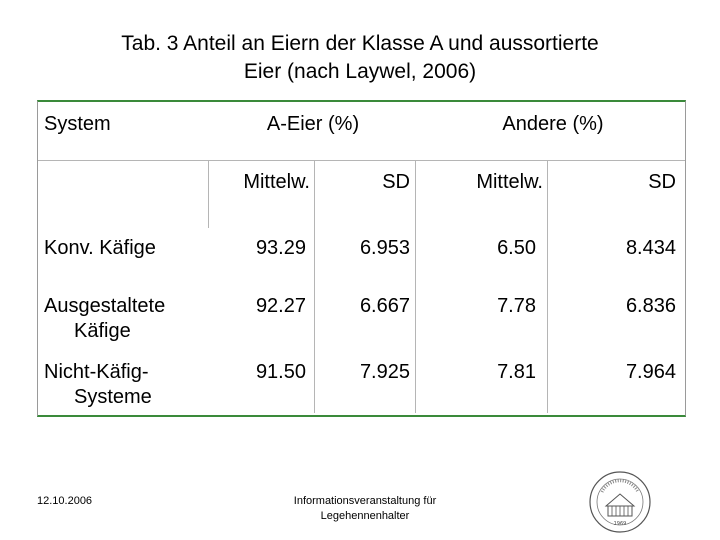  Describe the element at coordinates (650, 306) in the screenshot. I see `cell-andere-sd: 6.836` at that location.